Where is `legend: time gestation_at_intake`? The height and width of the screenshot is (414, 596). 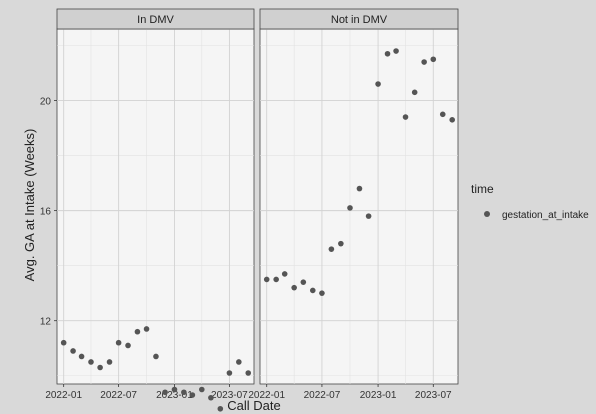
legend: time gestation_at_intake is located at coordinates (530, 201).